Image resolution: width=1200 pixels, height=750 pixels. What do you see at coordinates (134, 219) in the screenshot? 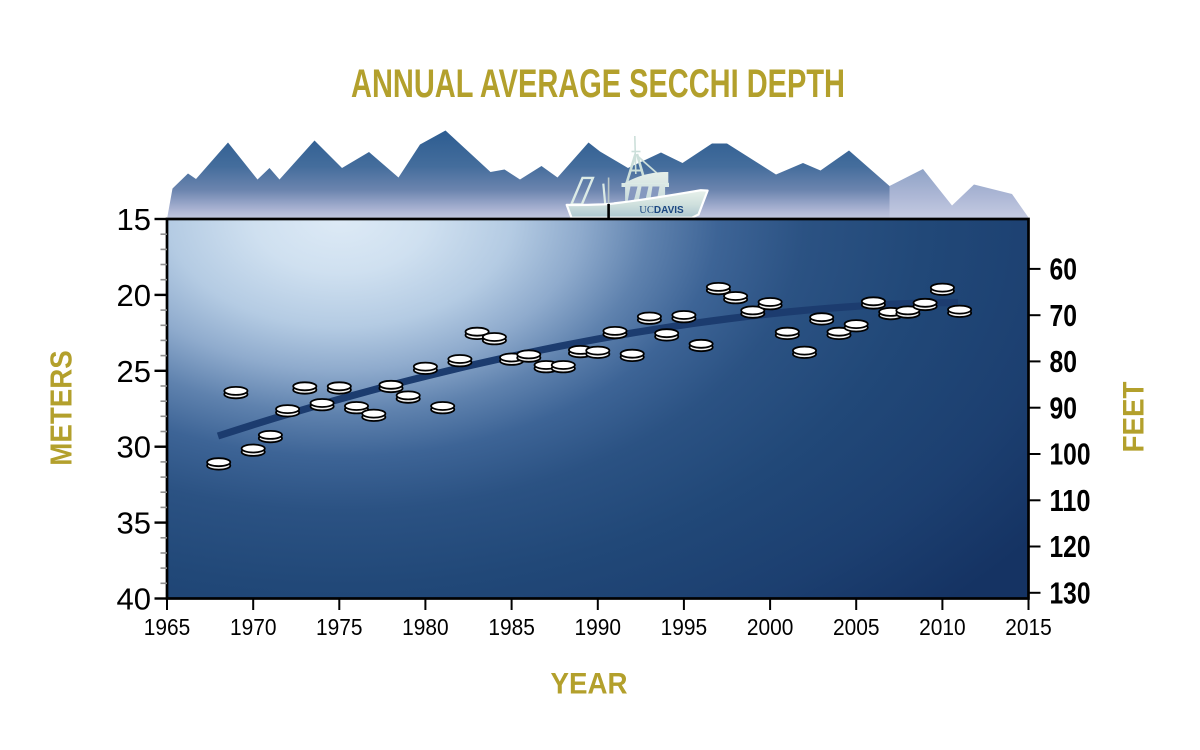
I see `svg-text: 15` at bounding box center [134, 219].